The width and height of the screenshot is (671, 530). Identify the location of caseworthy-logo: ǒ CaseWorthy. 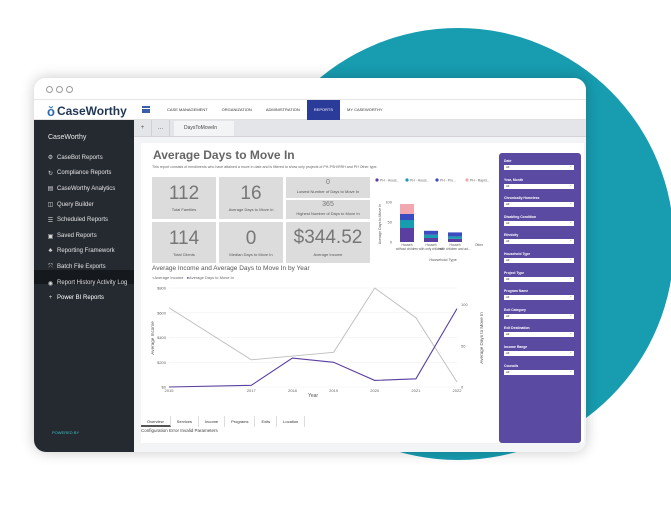
(87, 111).